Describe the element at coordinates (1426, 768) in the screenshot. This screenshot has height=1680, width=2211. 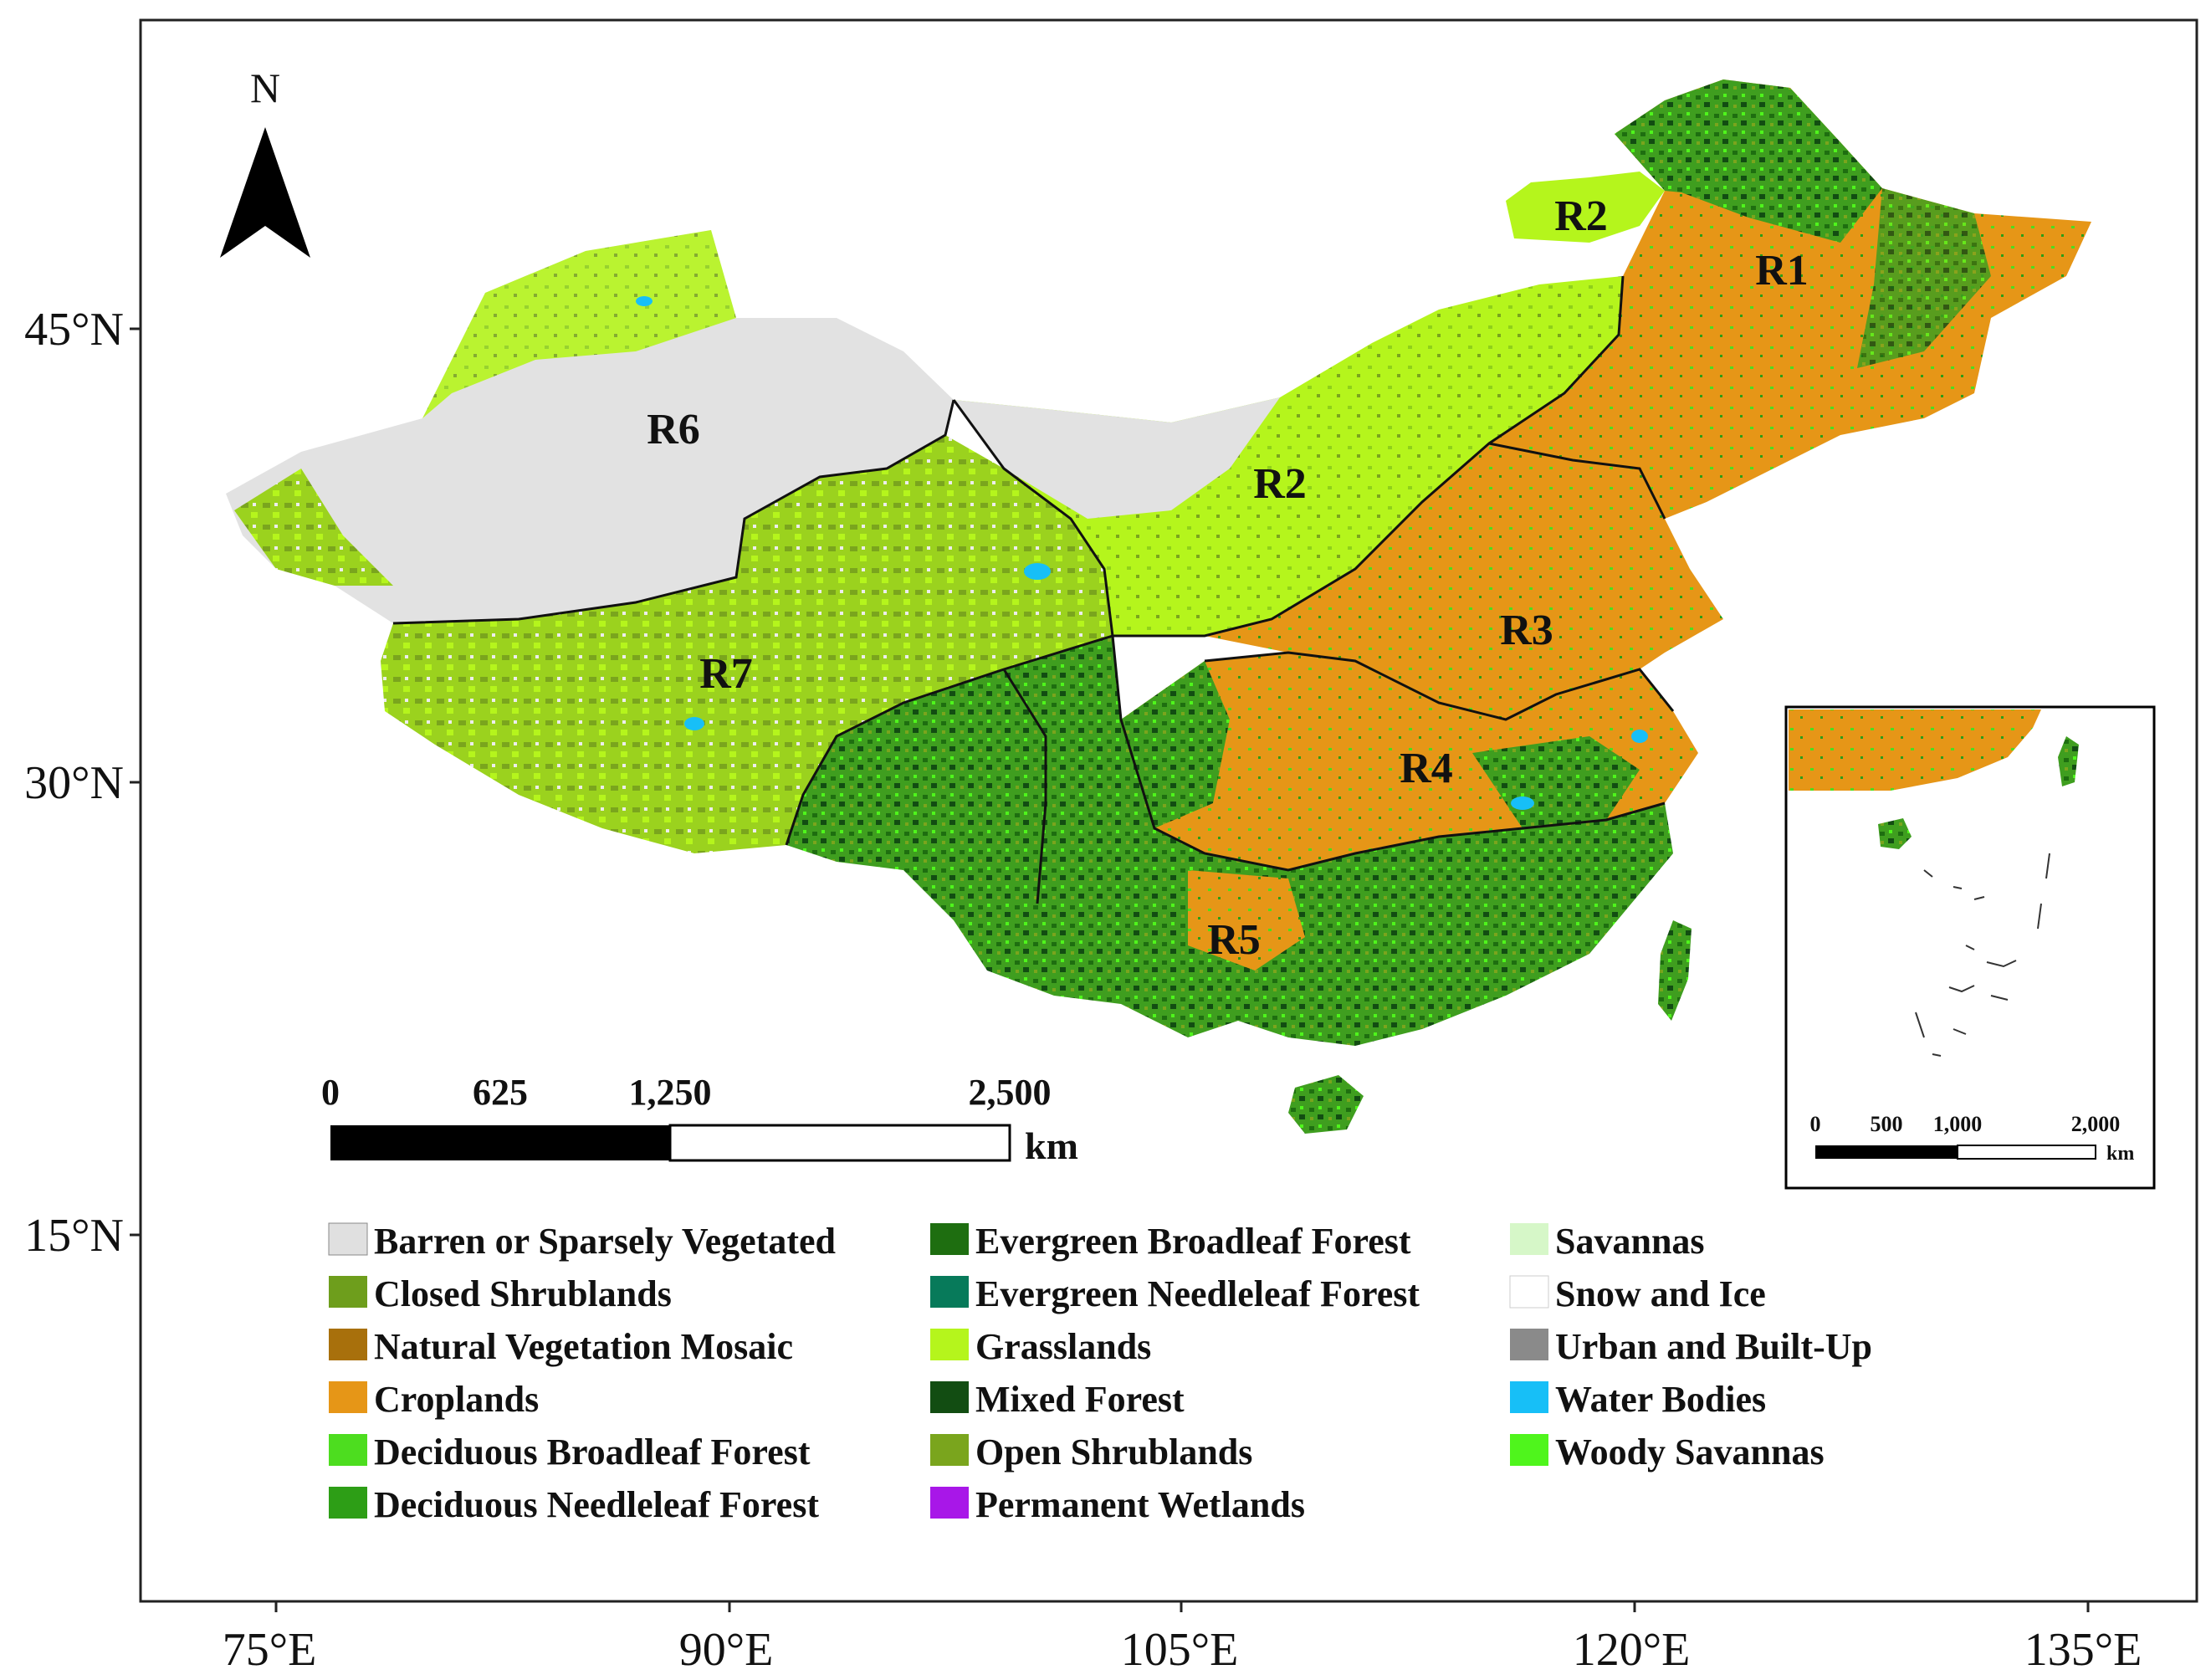
I see `region-label-r4: R4` at that location.